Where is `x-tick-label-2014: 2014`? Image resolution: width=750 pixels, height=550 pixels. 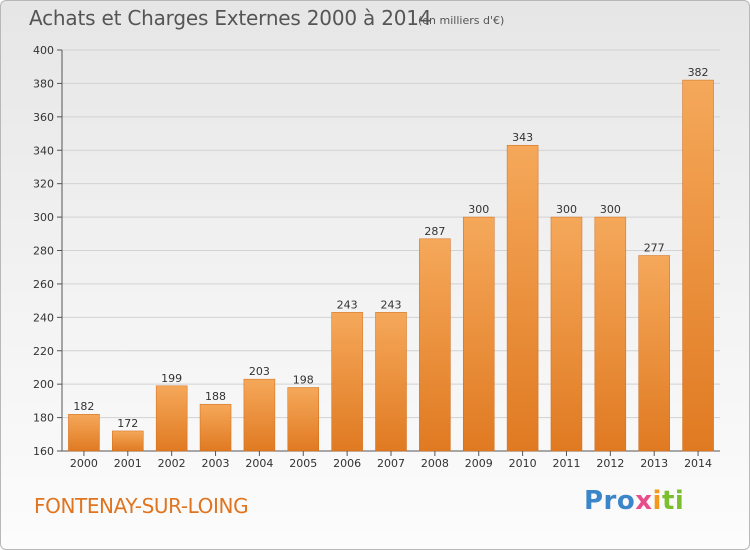
x-tick-label-2014: 2014 is located at coordinates (698, 463).